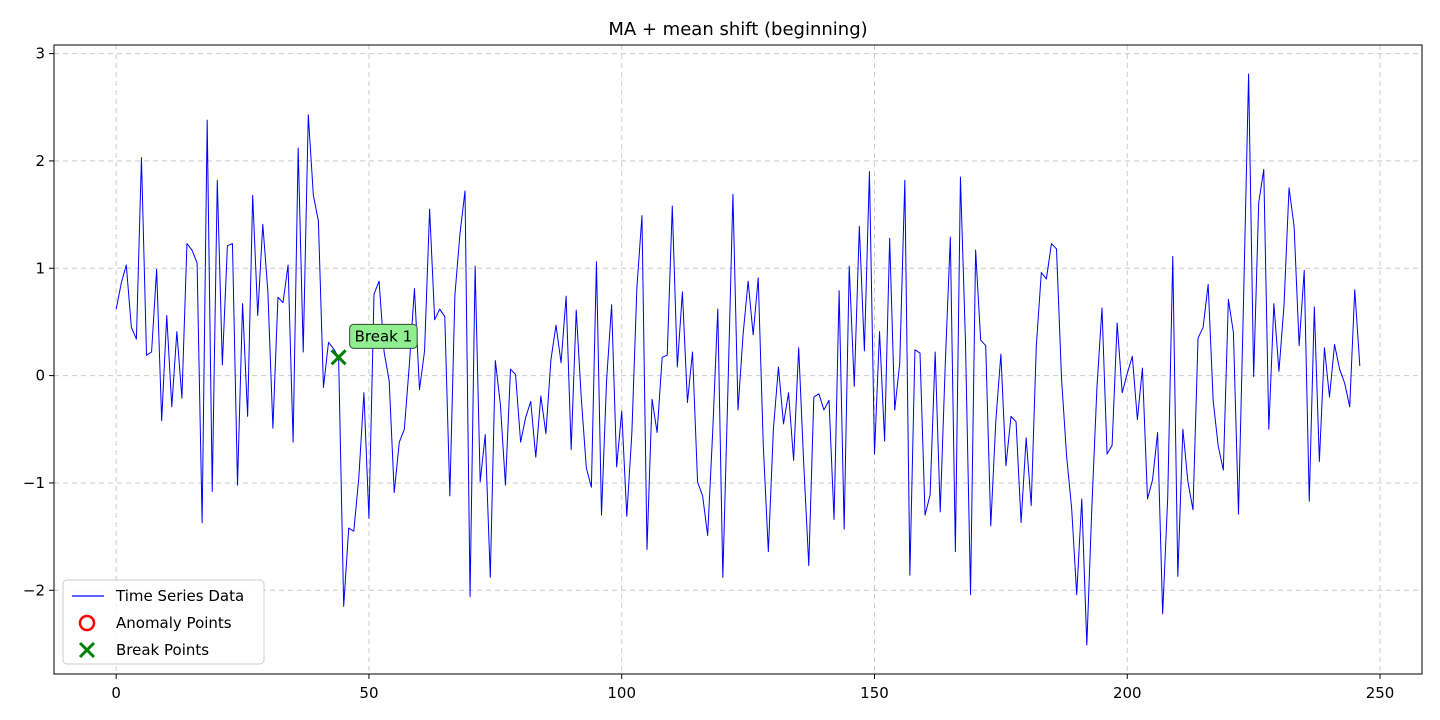  Describe the element at coordinates (40, 161) in the screenshot. I see `y-tick-label: 2` at that location.